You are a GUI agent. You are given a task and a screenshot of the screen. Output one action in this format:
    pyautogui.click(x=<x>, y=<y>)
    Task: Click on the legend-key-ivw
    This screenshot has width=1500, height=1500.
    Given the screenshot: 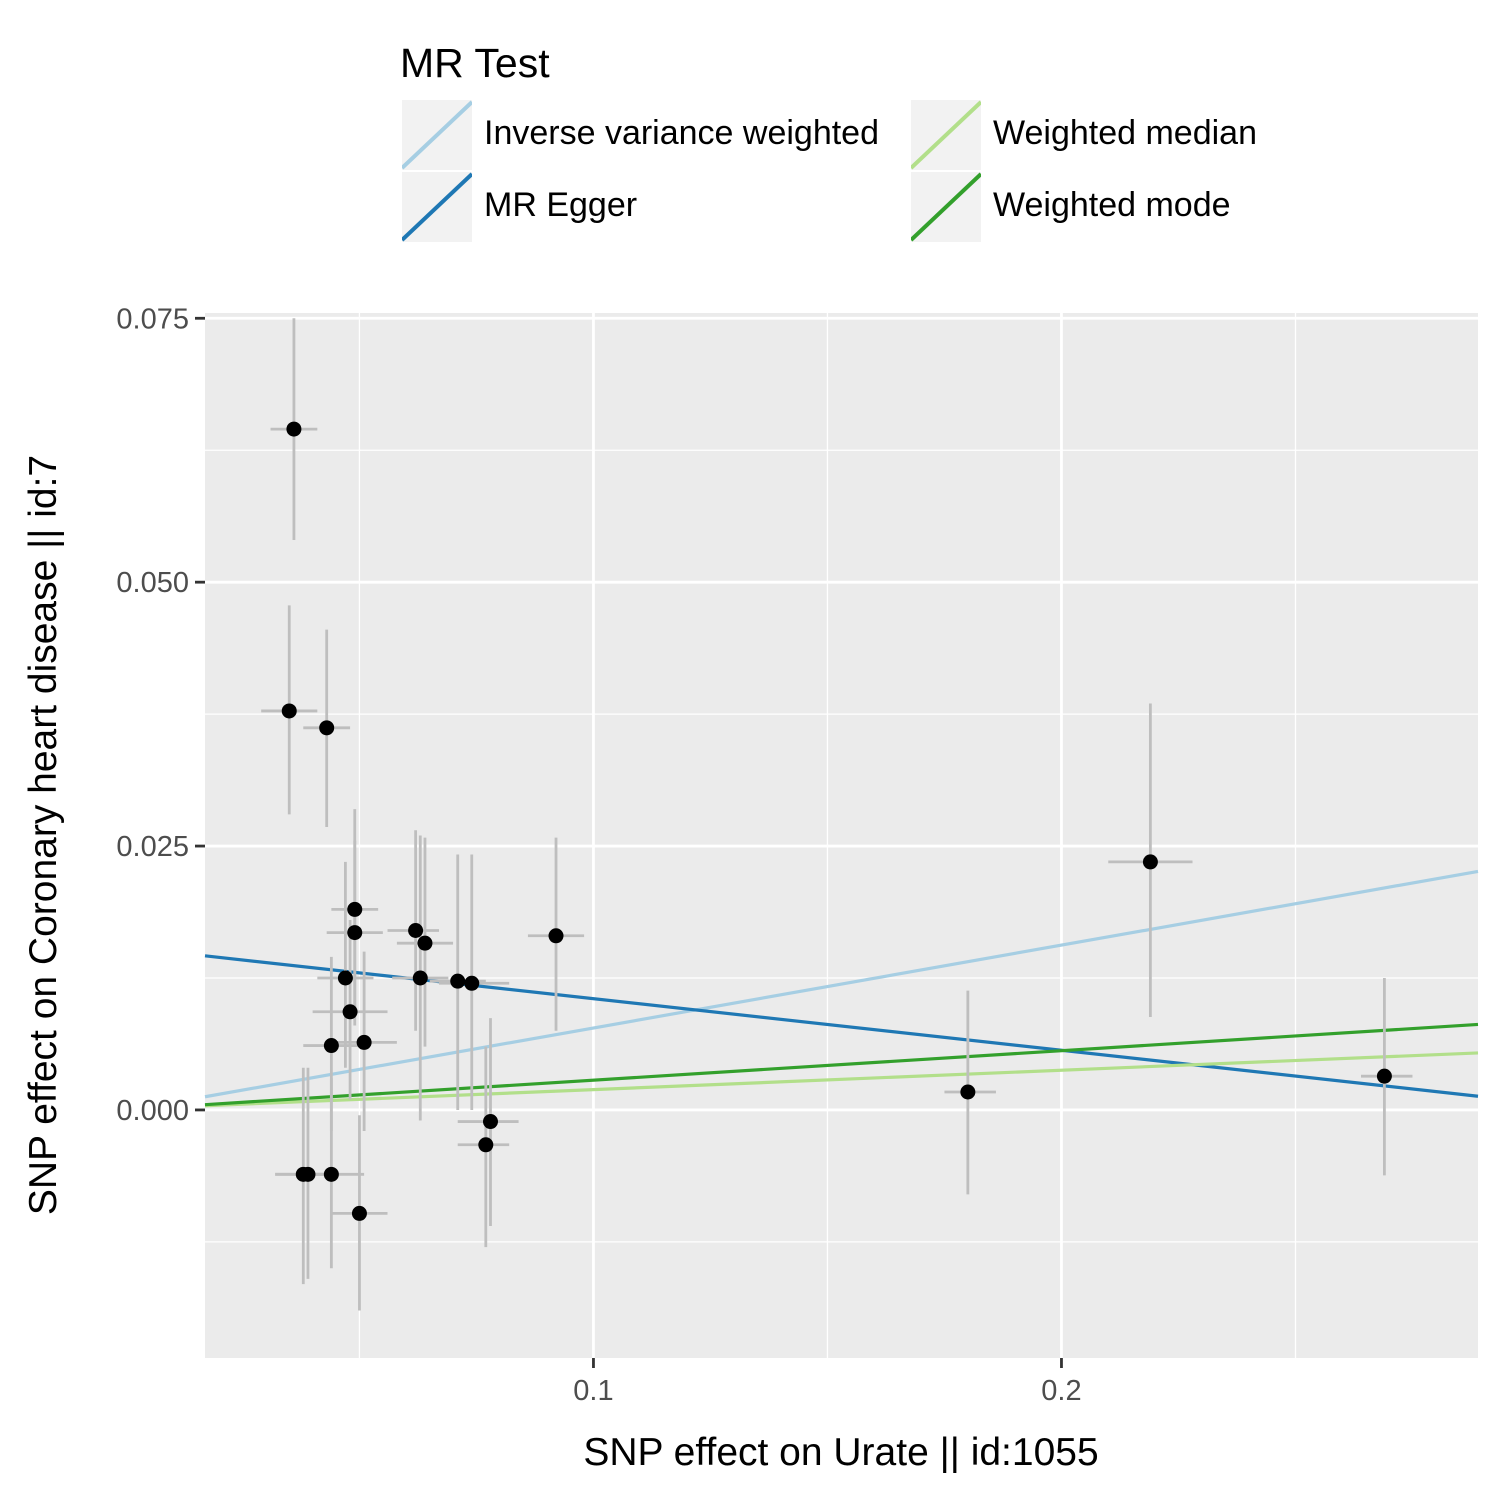 What is the action you would take?
    pyautogui.click(x=437, y=135)
    